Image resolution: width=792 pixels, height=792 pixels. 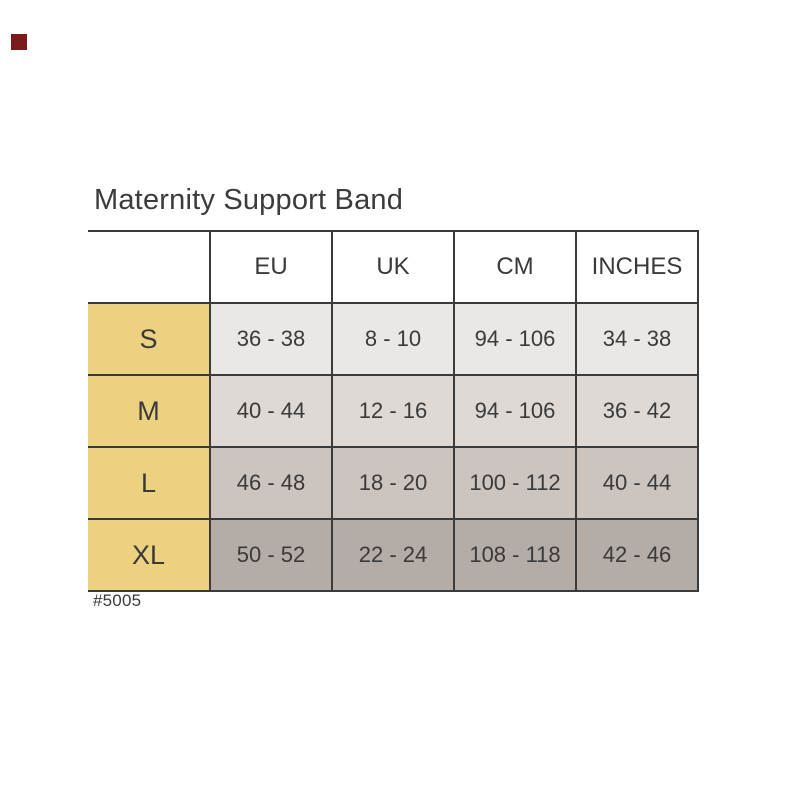 I want to click on size-label-m: M, so click(x=149, y=411).